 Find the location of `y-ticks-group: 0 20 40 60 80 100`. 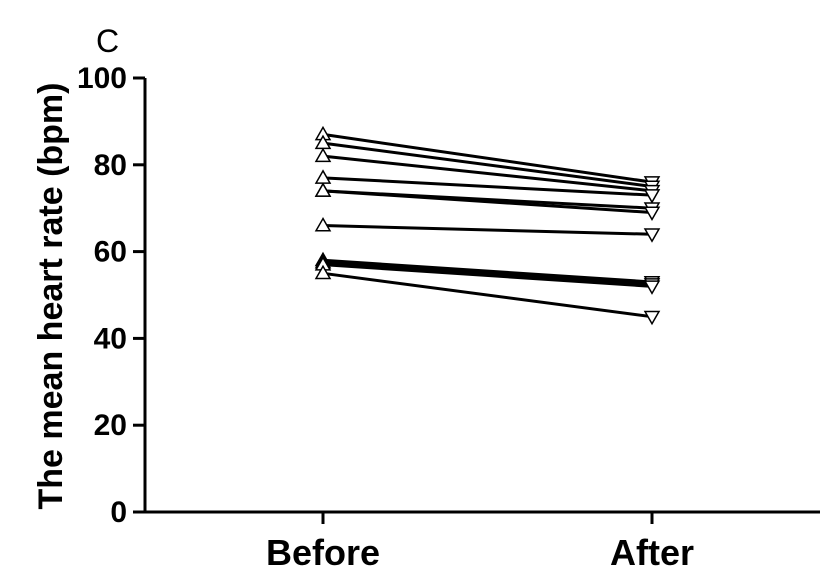

y-ticks-group: 0 20 40 60 80 100 is located at coordinates (111, 295).